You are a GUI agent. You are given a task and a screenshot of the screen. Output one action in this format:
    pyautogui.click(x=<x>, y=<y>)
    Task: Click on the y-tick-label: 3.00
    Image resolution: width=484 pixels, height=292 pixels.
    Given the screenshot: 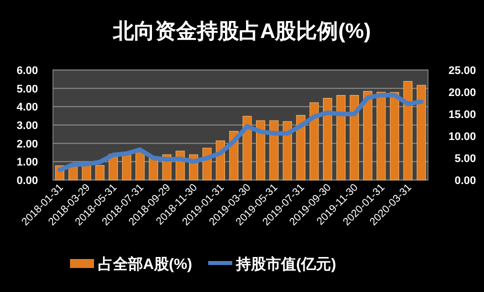 What is the action you would take?
    pyautogui.click(x=27, y=126)
    